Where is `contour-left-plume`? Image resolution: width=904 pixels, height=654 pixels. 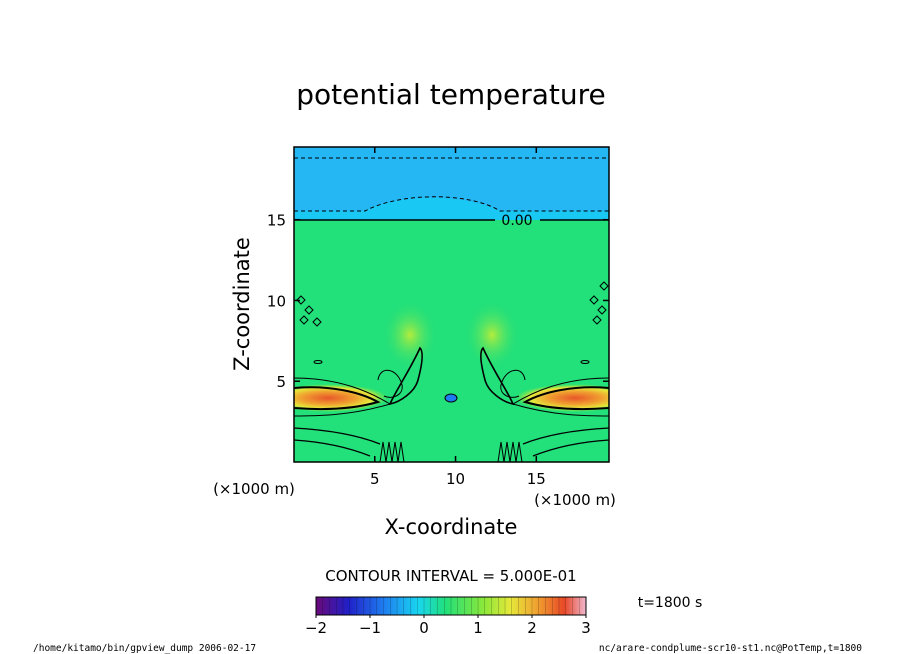 contour-left-plume is located at coordinates (405, 376).